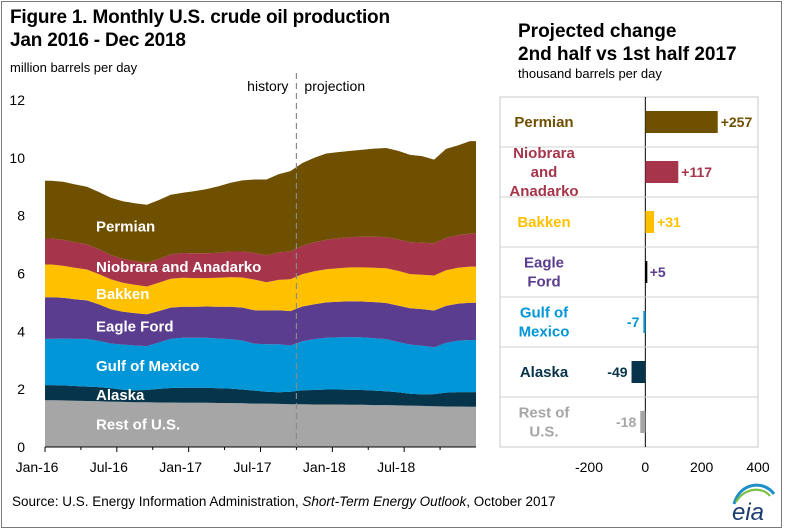  I want to click on category-label-eagle-ford: Eagle Ford, so click(544, 273).